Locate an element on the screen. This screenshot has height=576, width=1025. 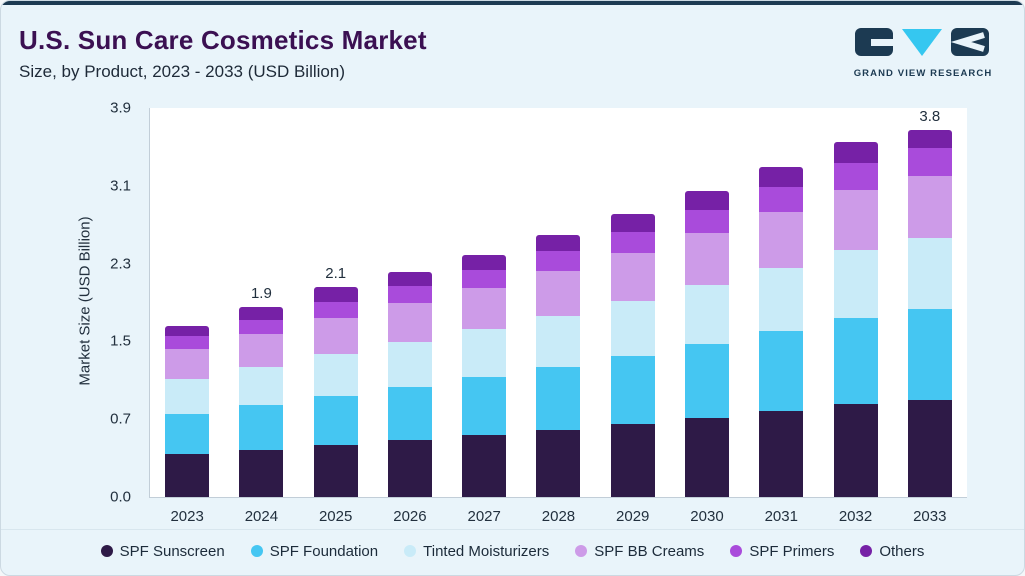
legend-label: Tinted Moisturizers is located at coordinates (486, 551).